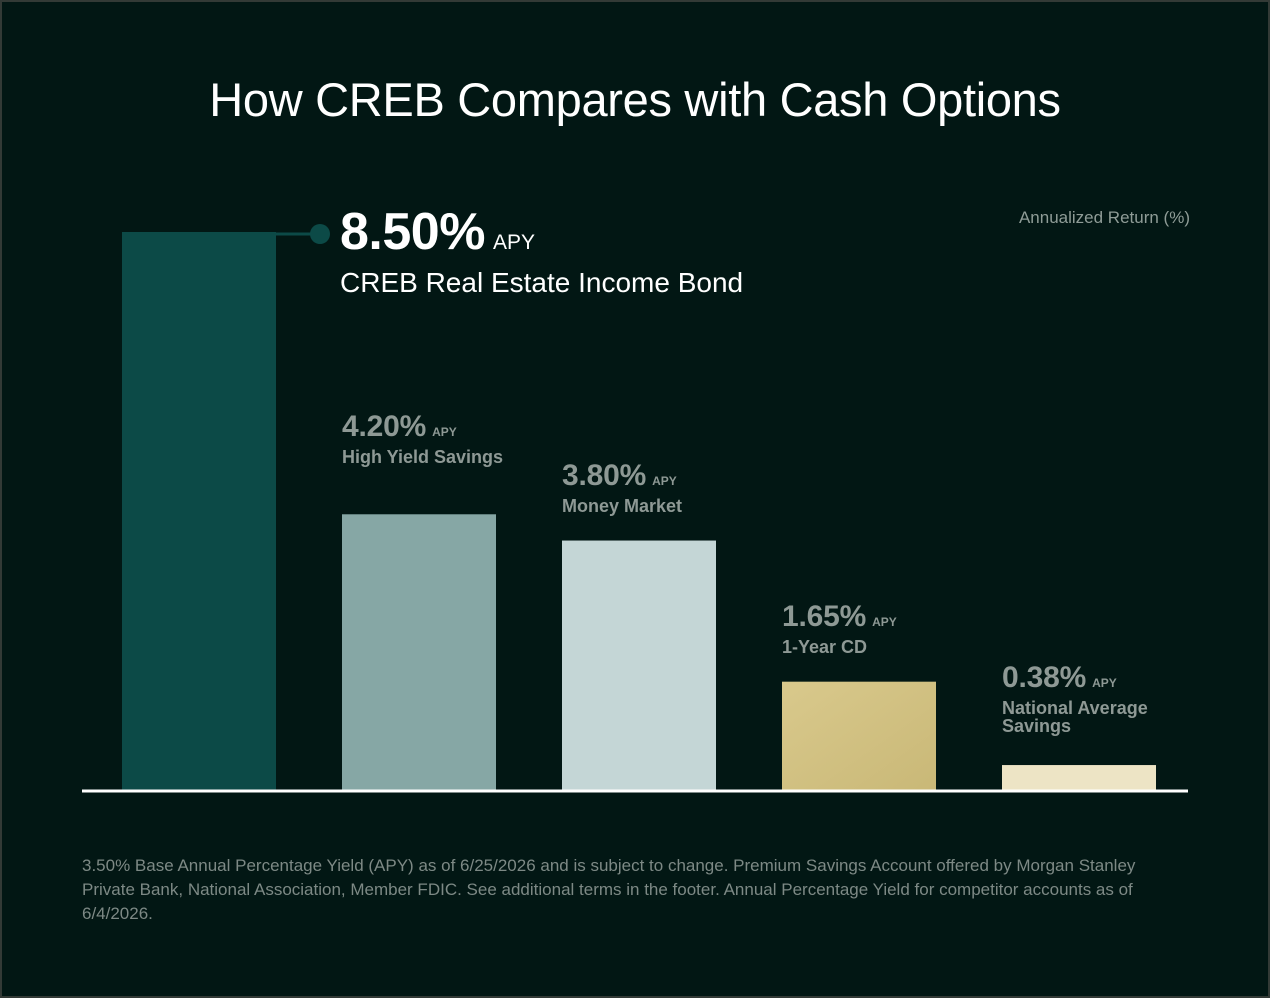 This screenshot has width=1270, height=998. Describe the element at coordinates (1044, 678) in the screenshot. I see `bar-value-label-4: 0.38%` at that location.